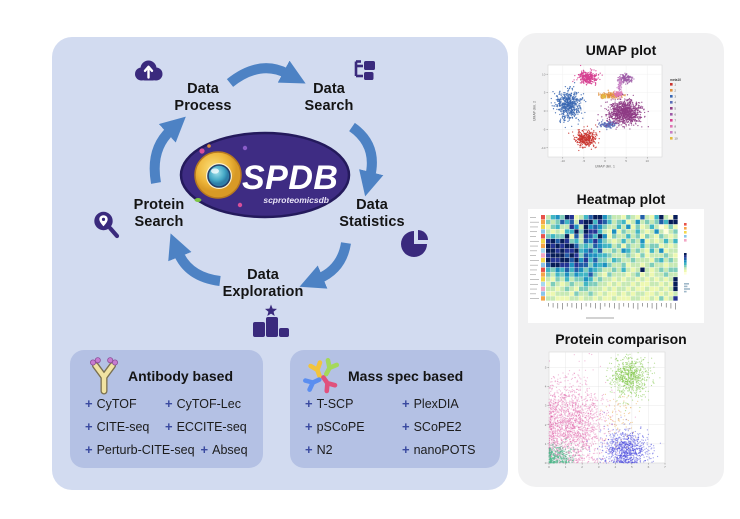  Describe the element at coordinates (203, 98) in the screenshot. I see `cycle-label-data-process: Data Process` at that location.